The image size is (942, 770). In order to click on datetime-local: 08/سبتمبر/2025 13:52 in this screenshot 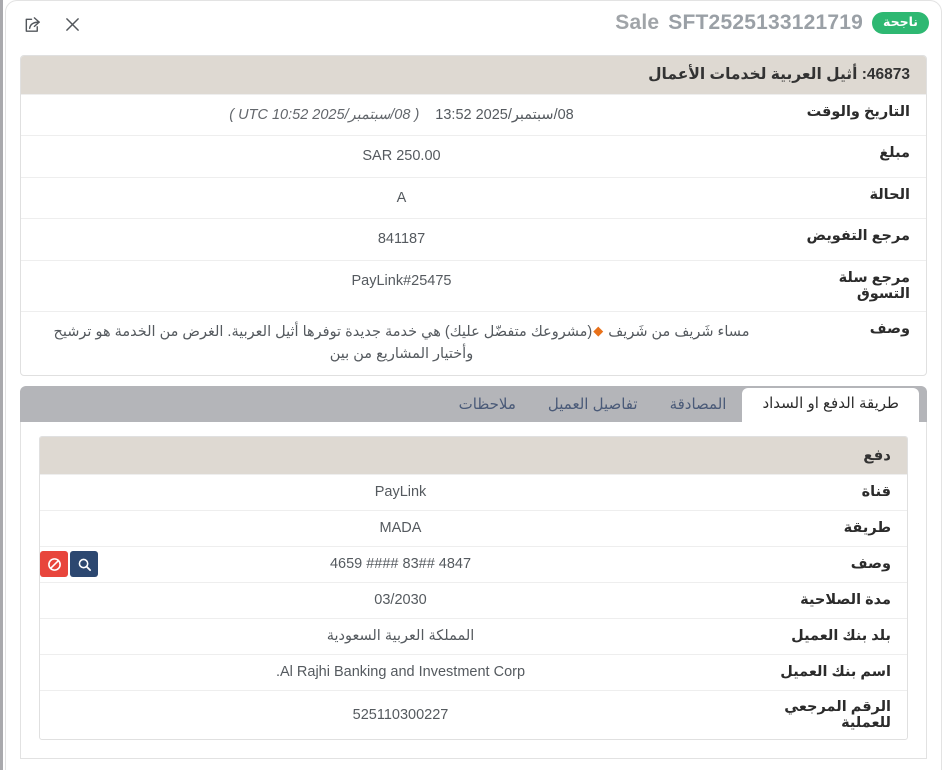, I will do `click(504, 115)`.